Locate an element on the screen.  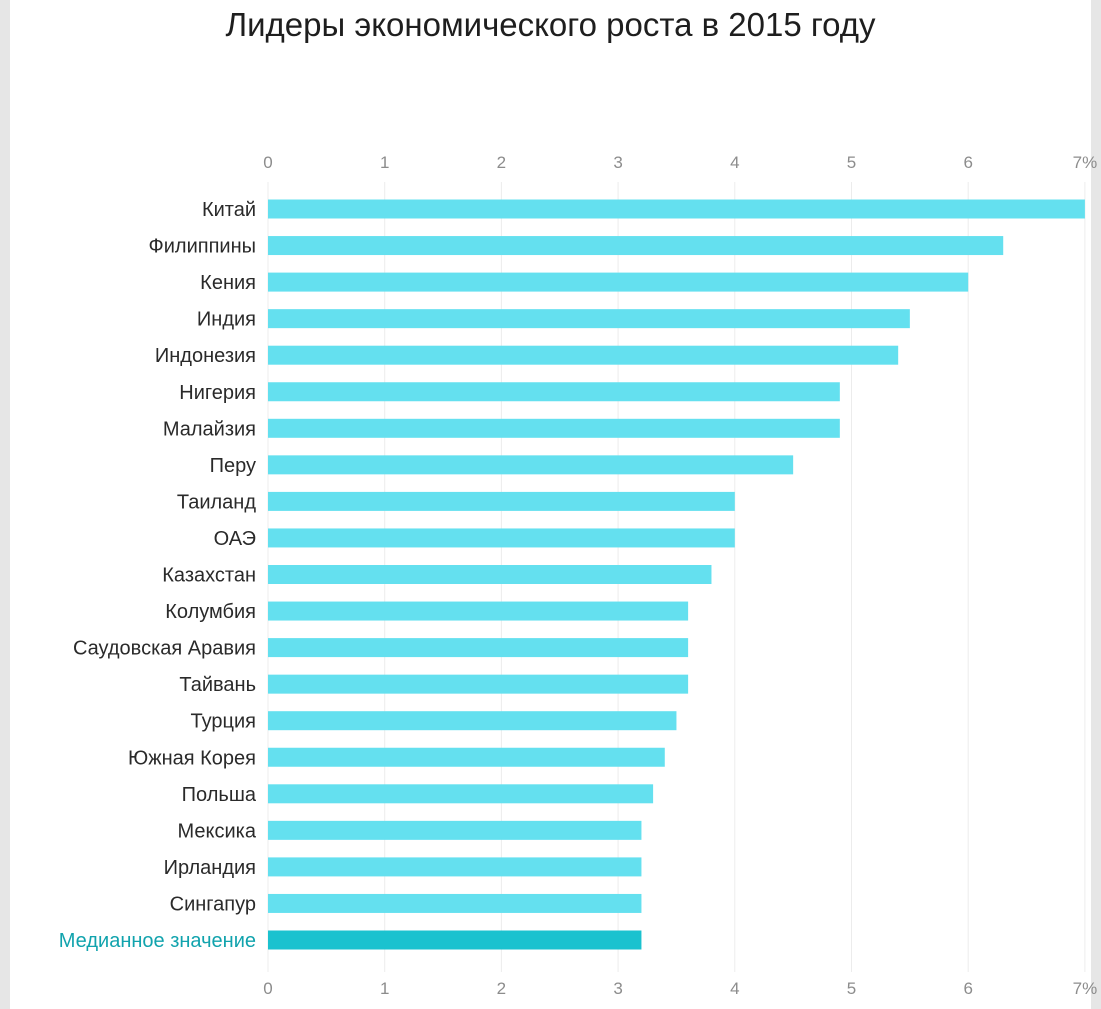
category-label: Польша is located at coordinates (219, 795).